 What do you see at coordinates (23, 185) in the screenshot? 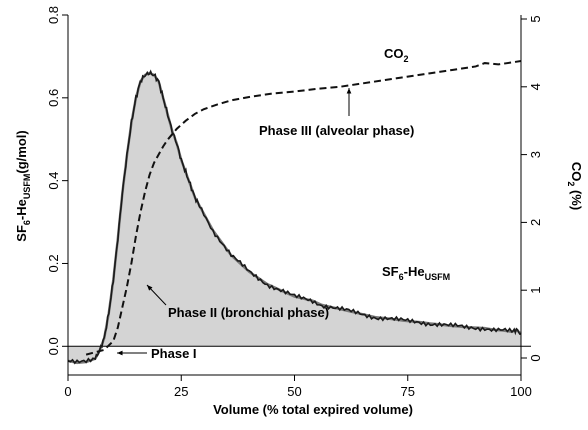
I see `y-left-axis-title: SF6-HeUSFM(g/mol)` at bounding box center [23, 185].